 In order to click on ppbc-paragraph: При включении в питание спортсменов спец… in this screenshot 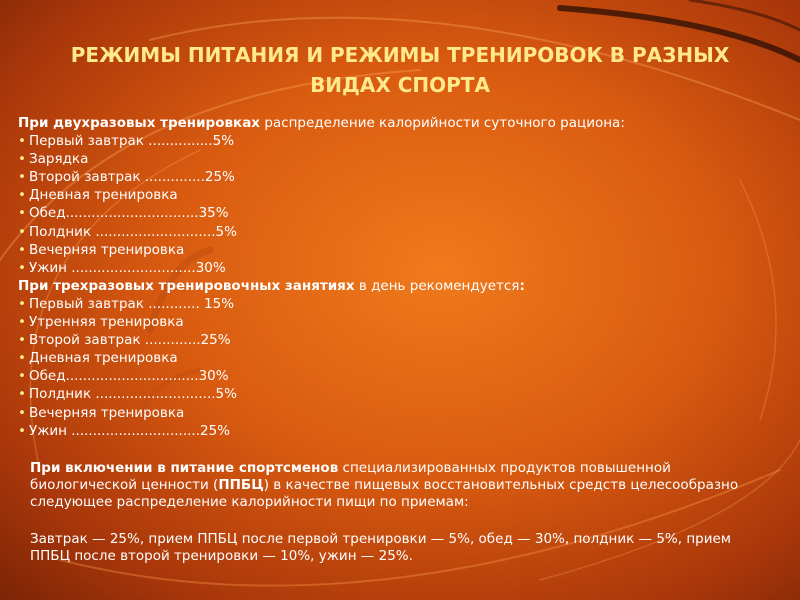, I will do `click(395, 485)`.